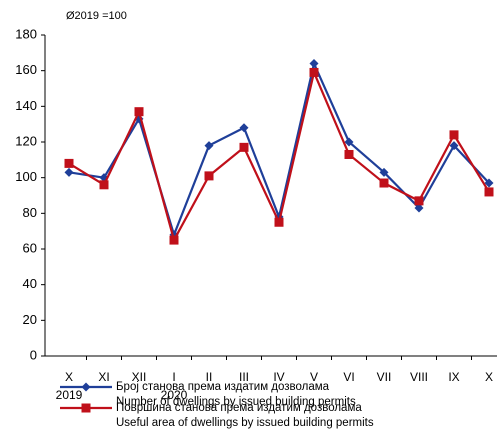  What do you see at coordinates (244, 377) in the screenshot?
I see `x-tick-label: III` at bounding box center [244, 377].